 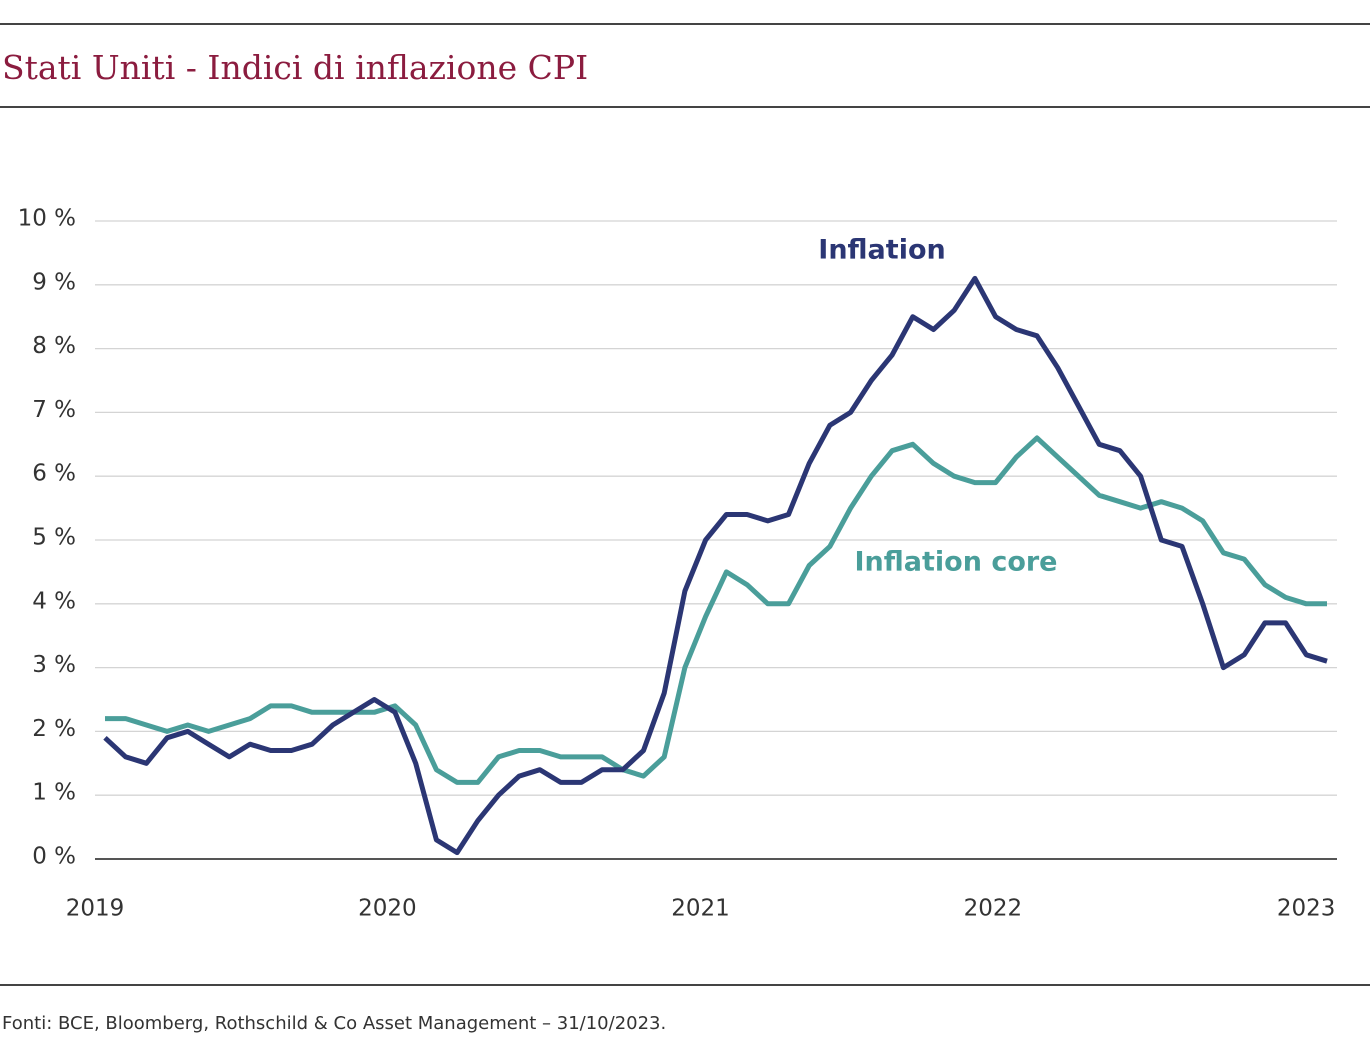 What do you see at coordinates (881, 250) in the screenshot?
I see `series-label: Inflation` at bounding box center [881, 250].